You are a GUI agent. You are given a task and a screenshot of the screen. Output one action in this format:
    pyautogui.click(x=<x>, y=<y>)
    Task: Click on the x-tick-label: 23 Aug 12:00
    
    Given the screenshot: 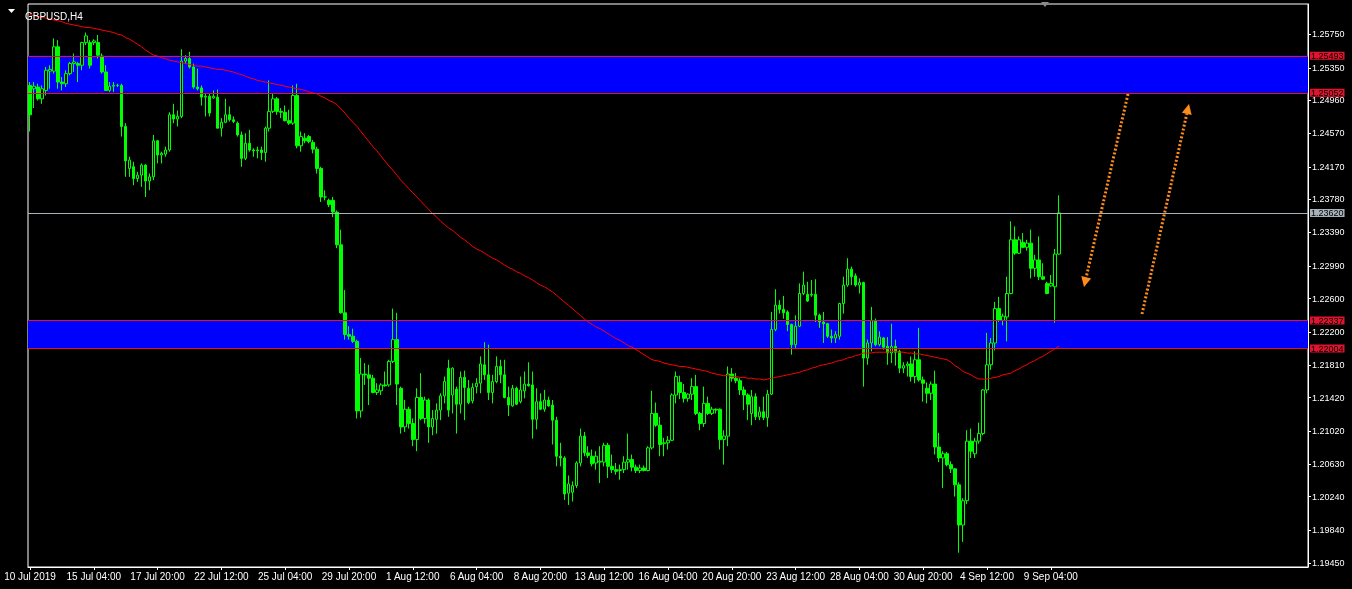 What is the action you would take?
    pyautogui.click(x=796, y=576)
    